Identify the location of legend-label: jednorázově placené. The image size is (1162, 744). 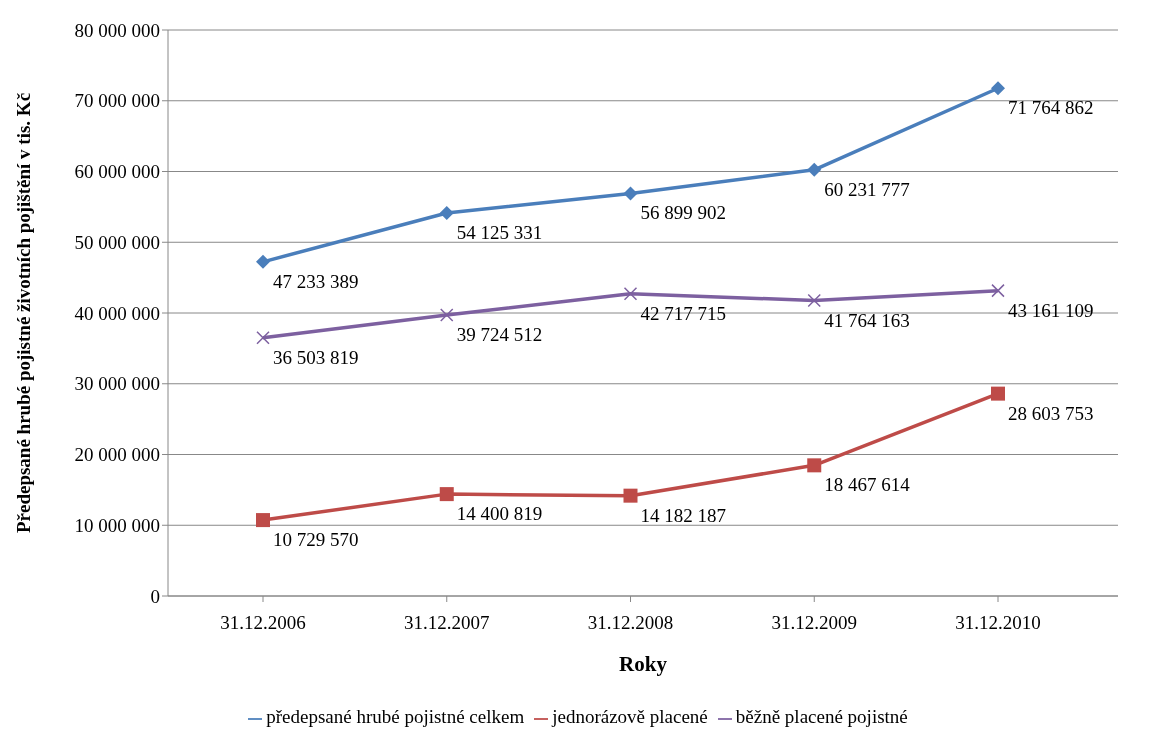
(630, 716).